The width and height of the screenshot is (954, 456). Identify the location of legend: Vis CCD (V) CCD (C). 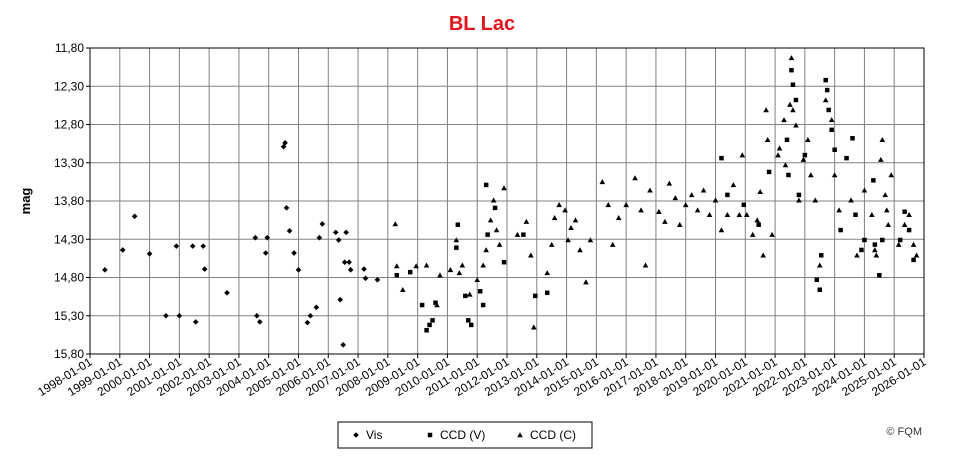
(464, 435).